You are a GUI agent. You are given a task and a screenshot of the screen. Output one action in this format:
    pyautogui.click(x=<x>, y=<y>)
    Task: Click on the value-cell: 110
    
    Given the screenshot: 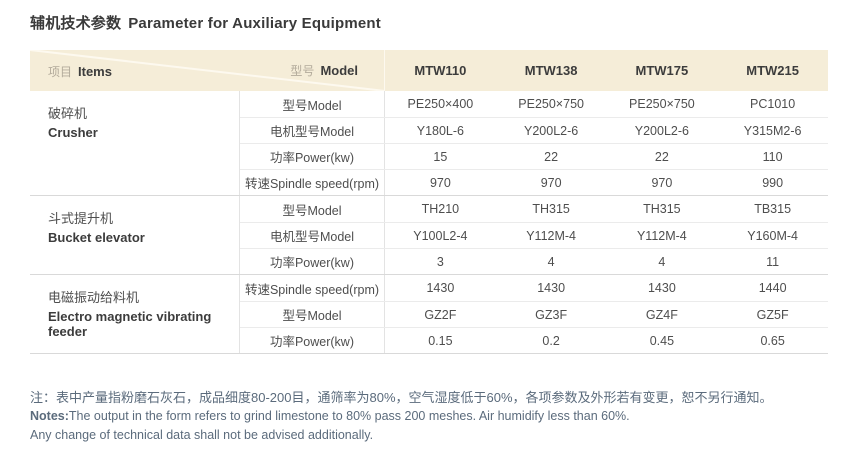 What is the action you would take?
    pyautogui.click(x=772, y=156)
    